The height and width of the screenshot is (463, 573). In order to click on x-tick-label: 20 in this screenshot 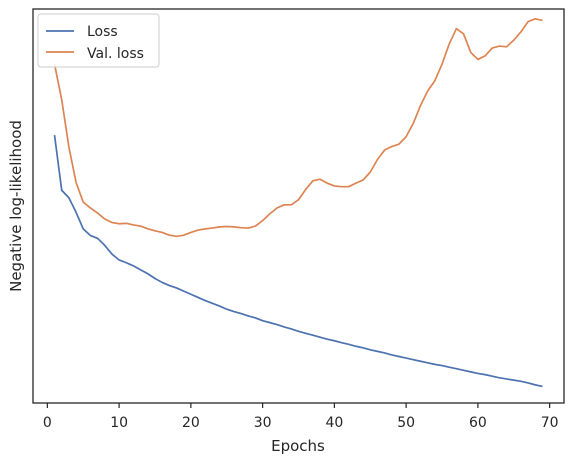, I will do `click(191, 423)`.